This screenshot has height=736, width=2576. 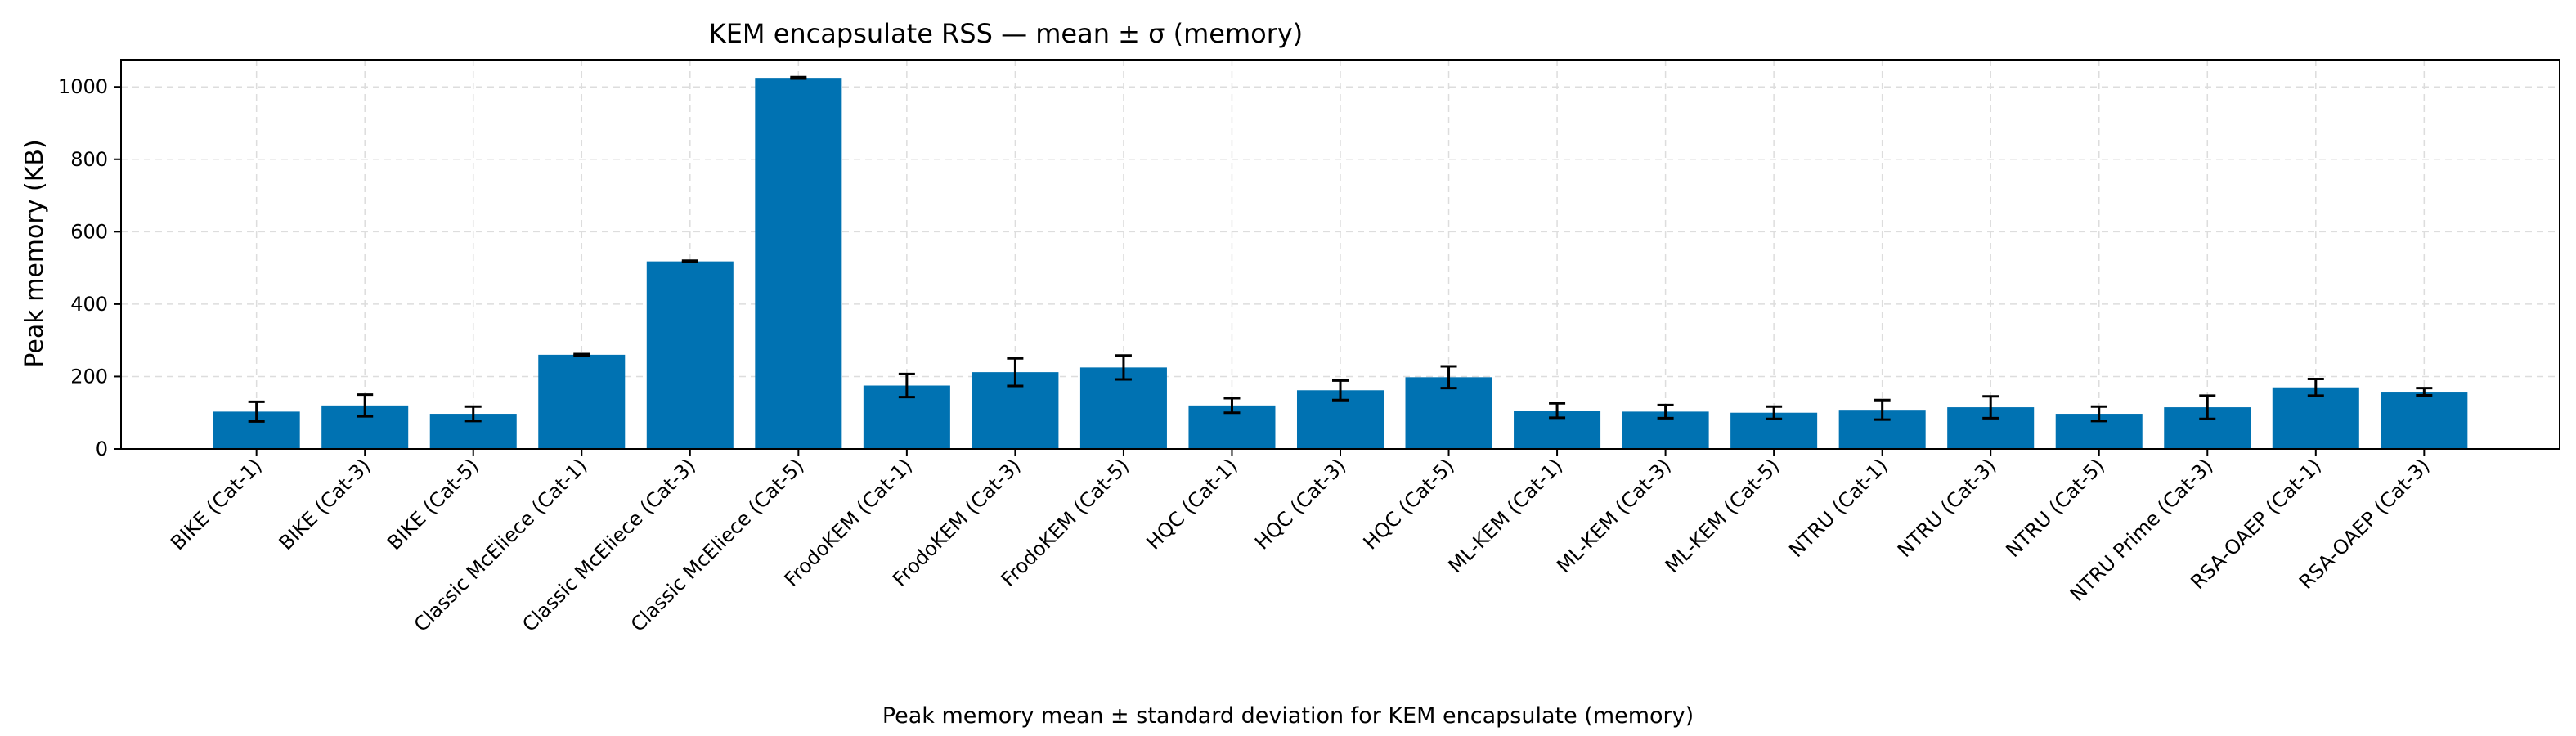 I want to click on y-axis-ticks: 0 200 400 600 800 1000, so click(x=89, y=267).